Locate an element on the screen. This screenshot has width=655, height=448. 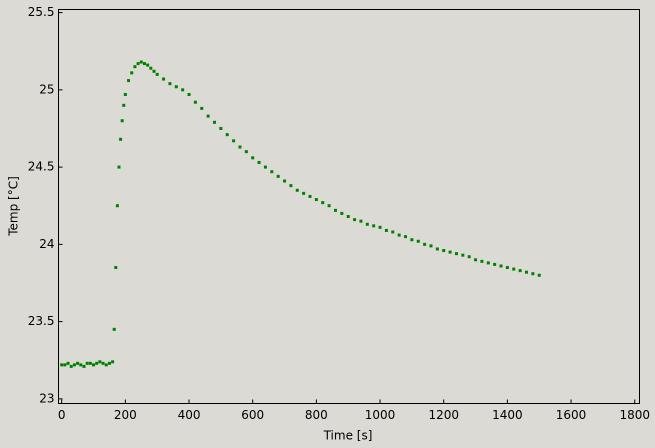
x-axis-label: Time [s] is located at coordinates (348, 436).